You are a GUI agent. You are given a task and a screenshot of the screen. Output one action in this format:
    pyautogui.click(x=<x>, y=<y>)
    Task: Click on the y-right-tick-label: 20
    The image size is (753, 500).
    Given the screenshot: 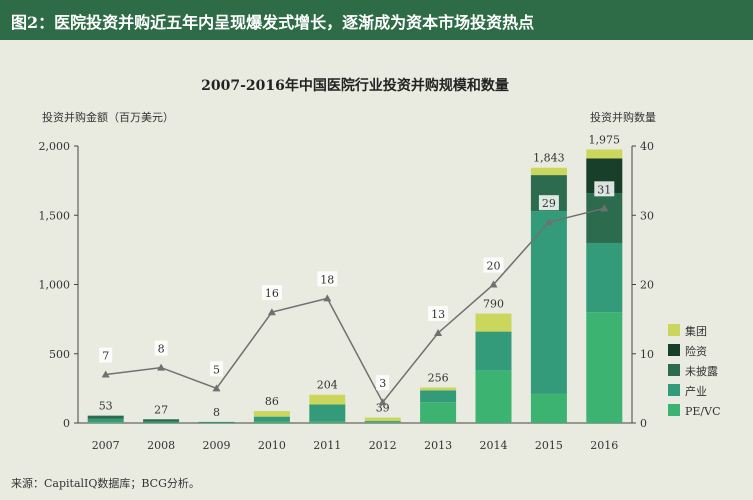 What is the action you would take?
    pyautogui.click(x=647, y=285)
    